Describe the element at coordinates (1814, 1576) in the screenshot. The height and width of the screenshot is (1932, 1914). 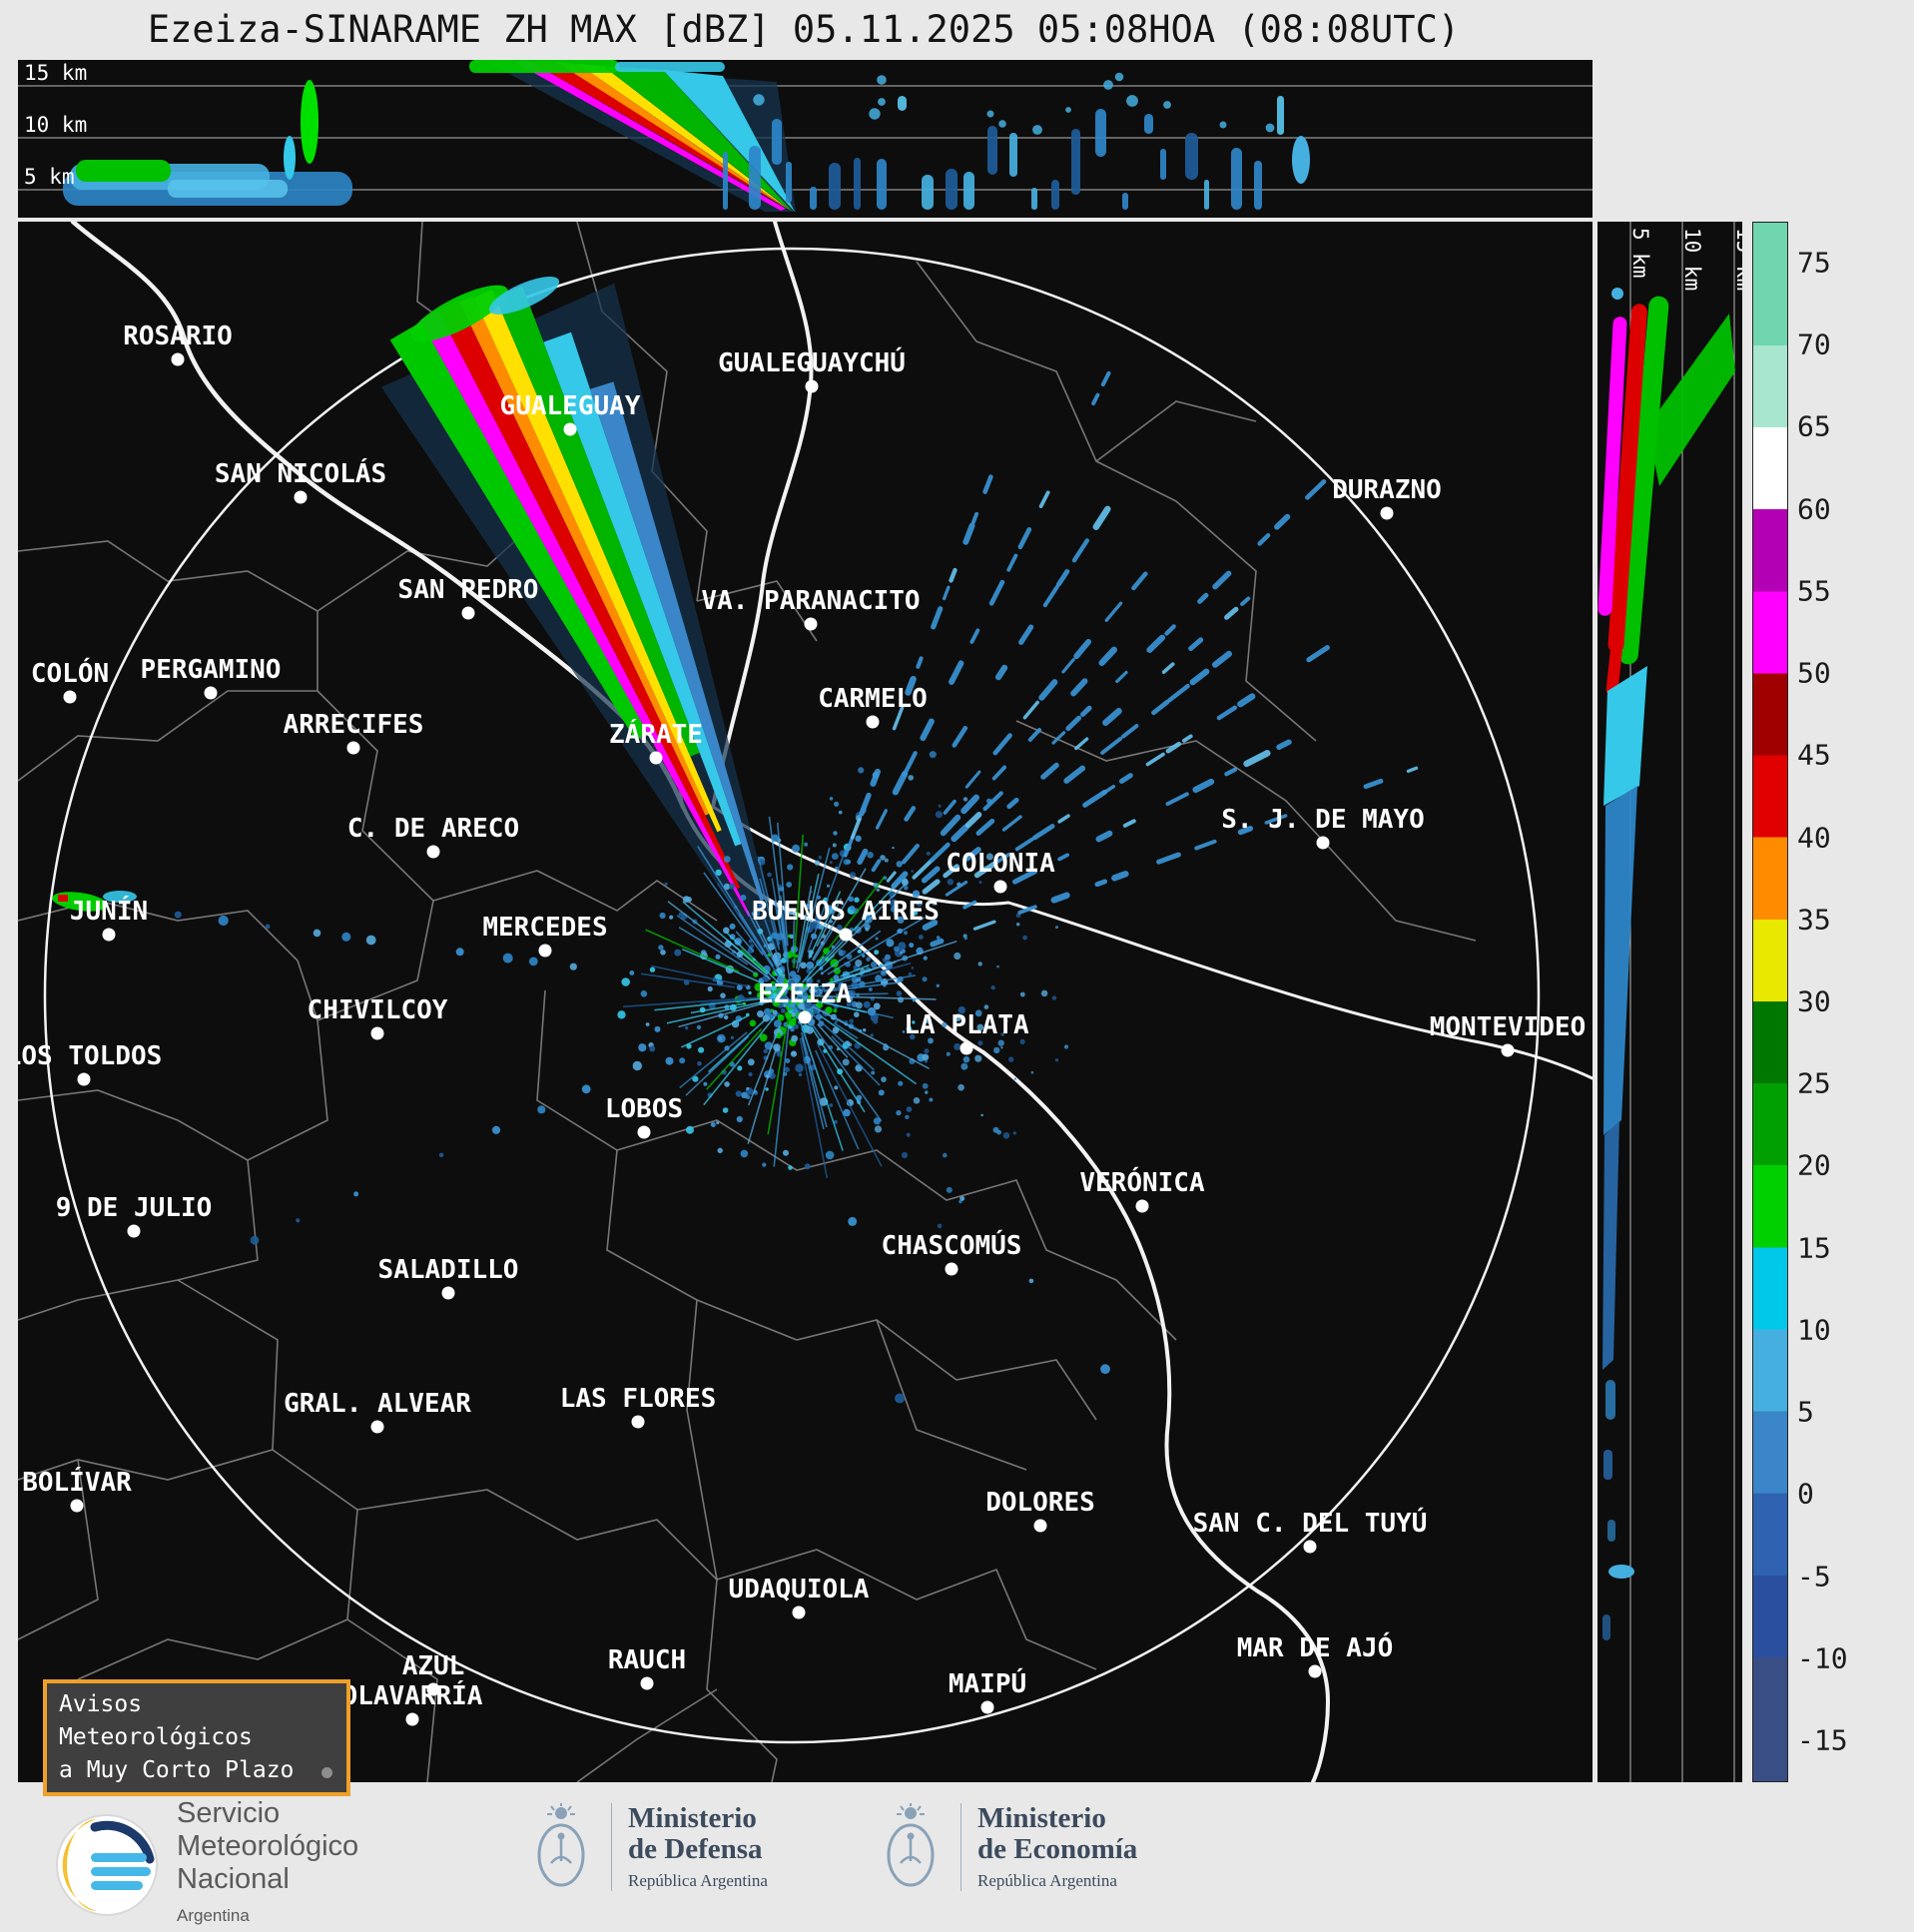
I see `colorbar-tick: -5` at that location.